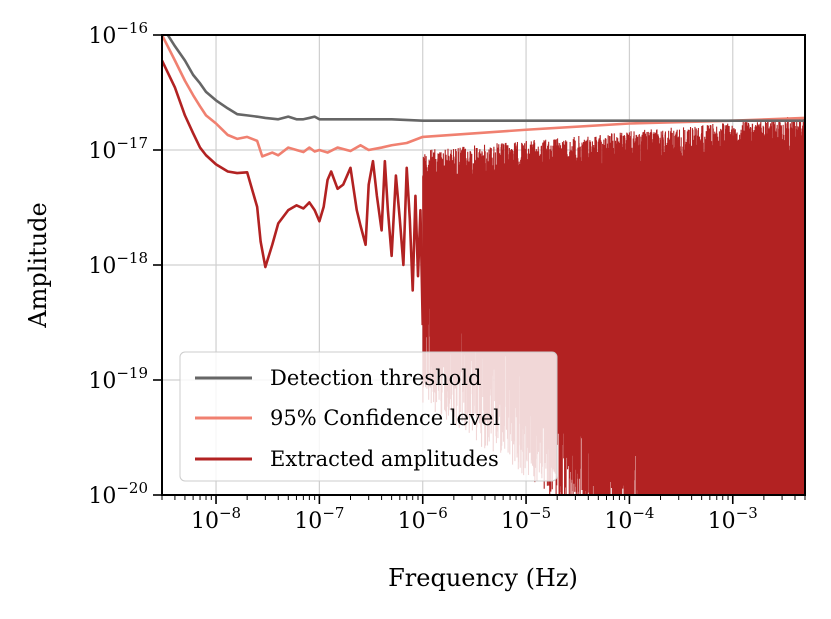 This screenshot has width=831, height=619. Describe the element at coordinates (118, 494) in the screenshot. I see `y-tick-label: 10−20` at that location.